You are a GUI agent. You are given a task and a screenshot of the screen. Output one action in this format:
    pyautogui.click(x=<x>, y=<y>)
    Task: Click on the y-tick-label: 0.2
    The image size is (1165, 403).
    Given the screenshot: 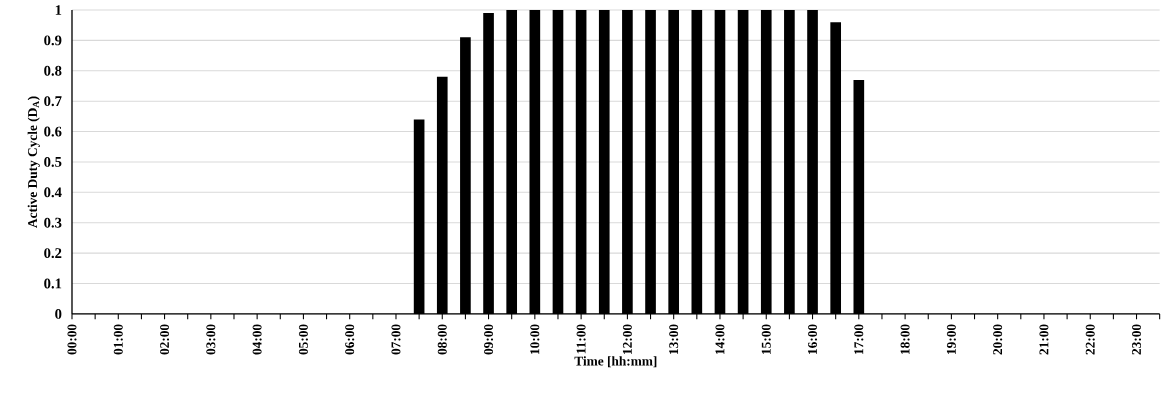 What is the action you would take?
    pyautogui.click(x=53, y=253)
    